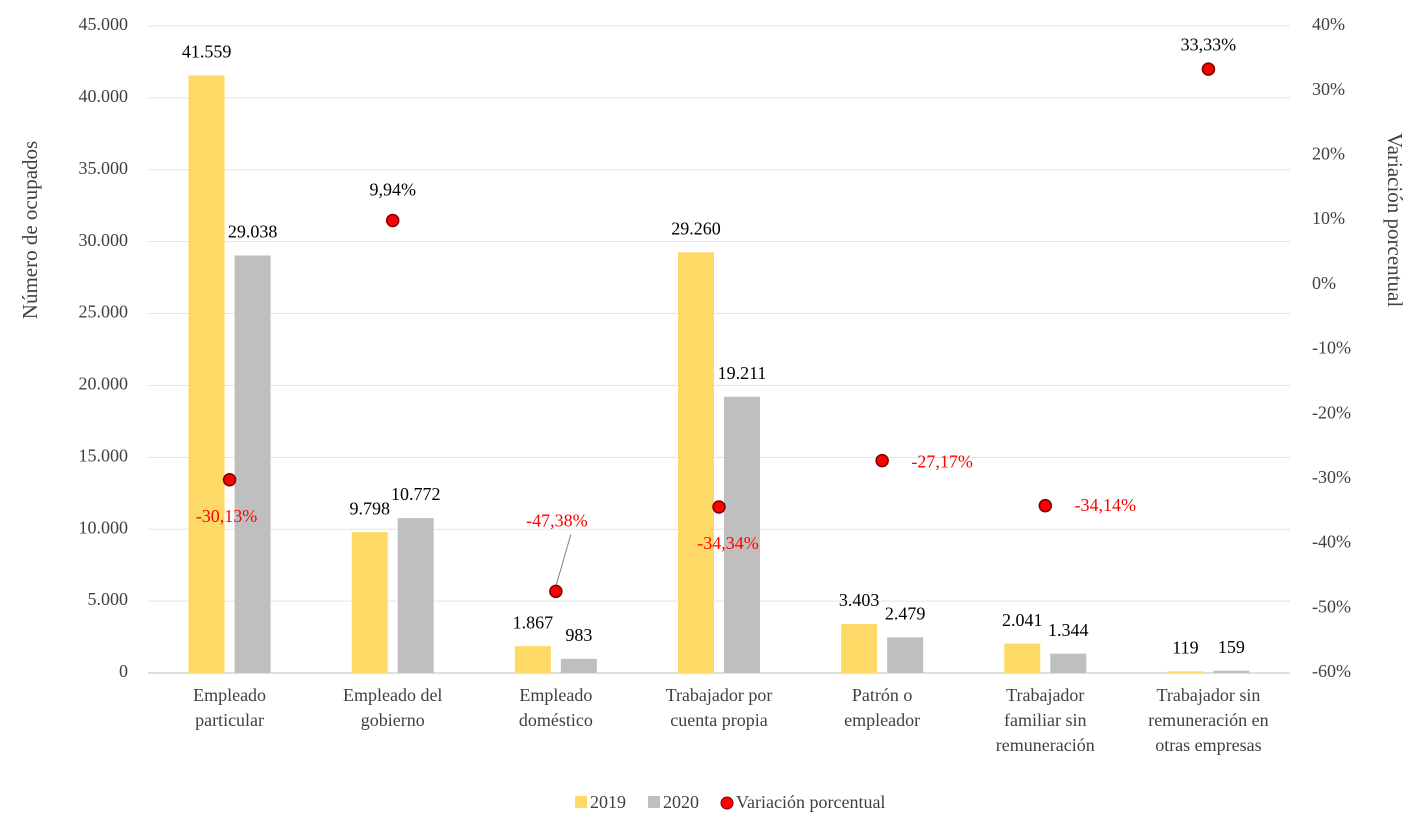 The height and width of the screenshot is (821, 1413). I want to click on data-label: 29.038, so click(253, 232).